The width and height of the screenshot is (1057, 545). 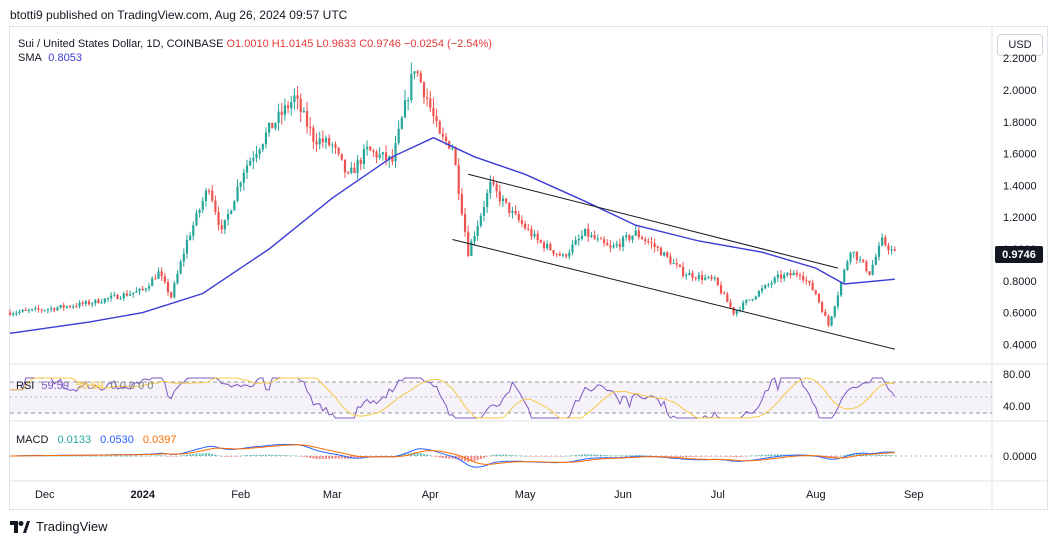 I want to click on sma-label: SMA, so click(x=30, y=58).